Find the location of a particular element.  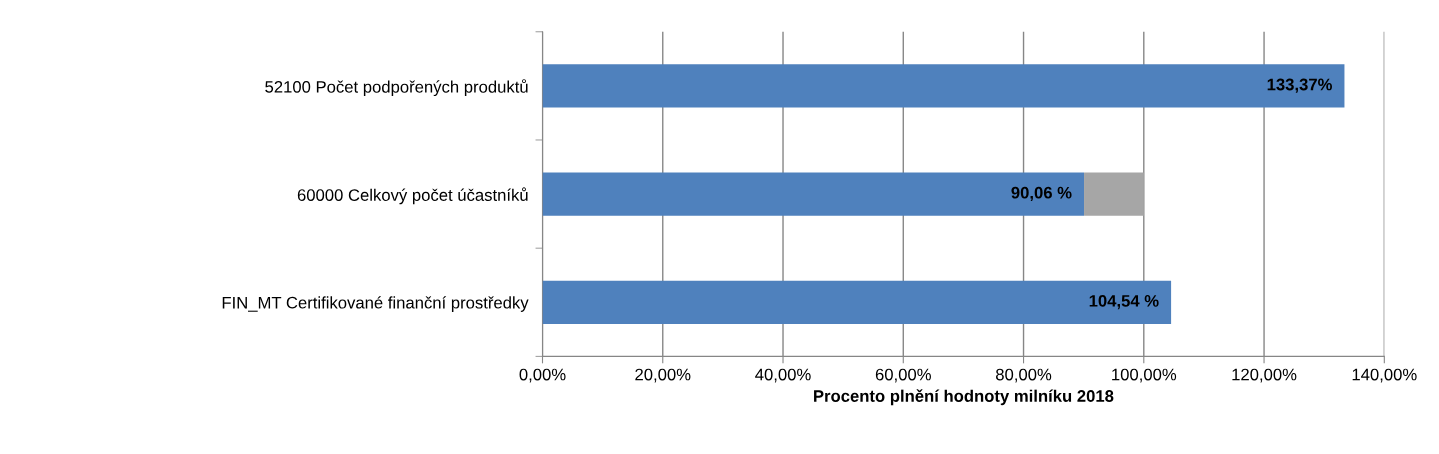

x-axis-title: Procento plnění hodnoty milníku 2018 is located at coordinates (964, 397).